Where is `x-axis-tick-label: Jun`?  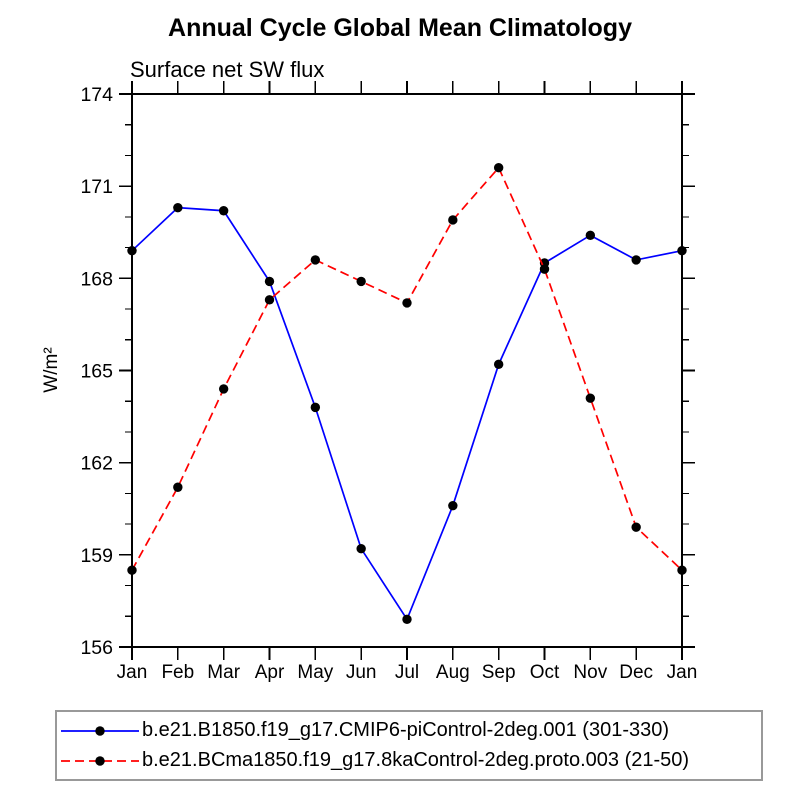 x-axis-tick-label: Jun is located at coordinates (361, 672).